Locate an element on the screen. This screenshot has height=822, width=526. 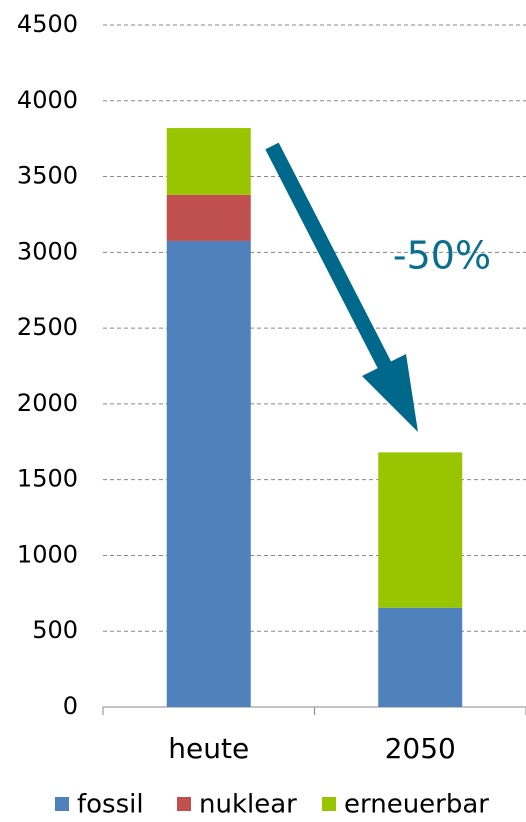
y-tick-label: 4000 is located at coordinates (47, 100).